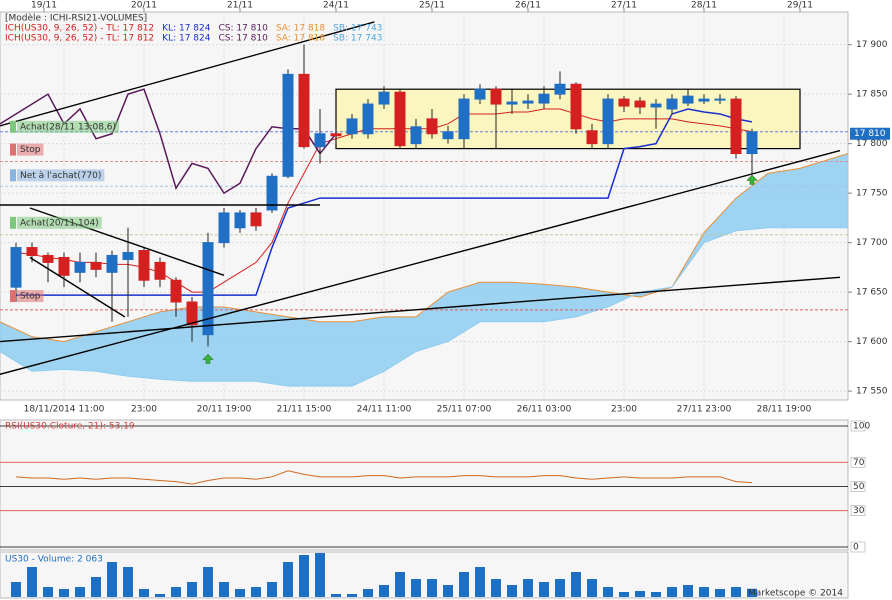 This screenshot has width=892, height=600. I want to click on buy-arrow, so click(752, 179).